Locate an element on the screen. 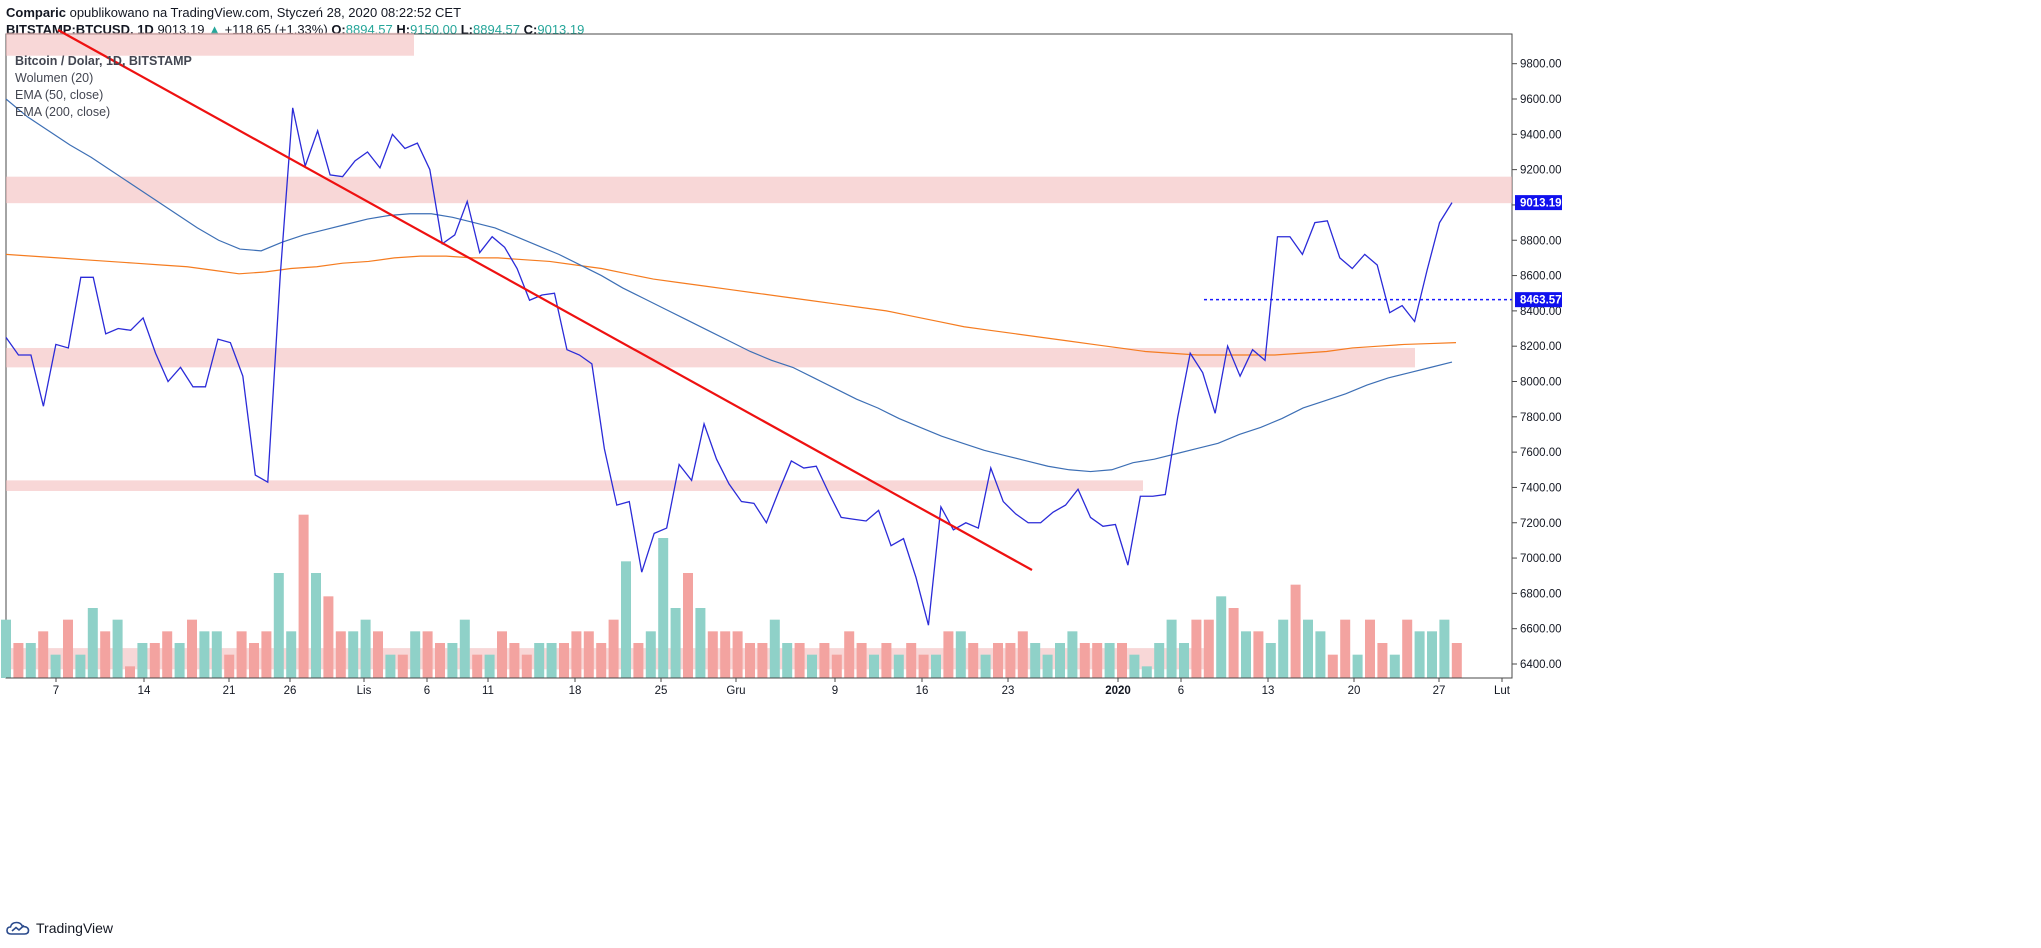  y-tick-label: 7400.00 is located at coordinates (1541, 488).